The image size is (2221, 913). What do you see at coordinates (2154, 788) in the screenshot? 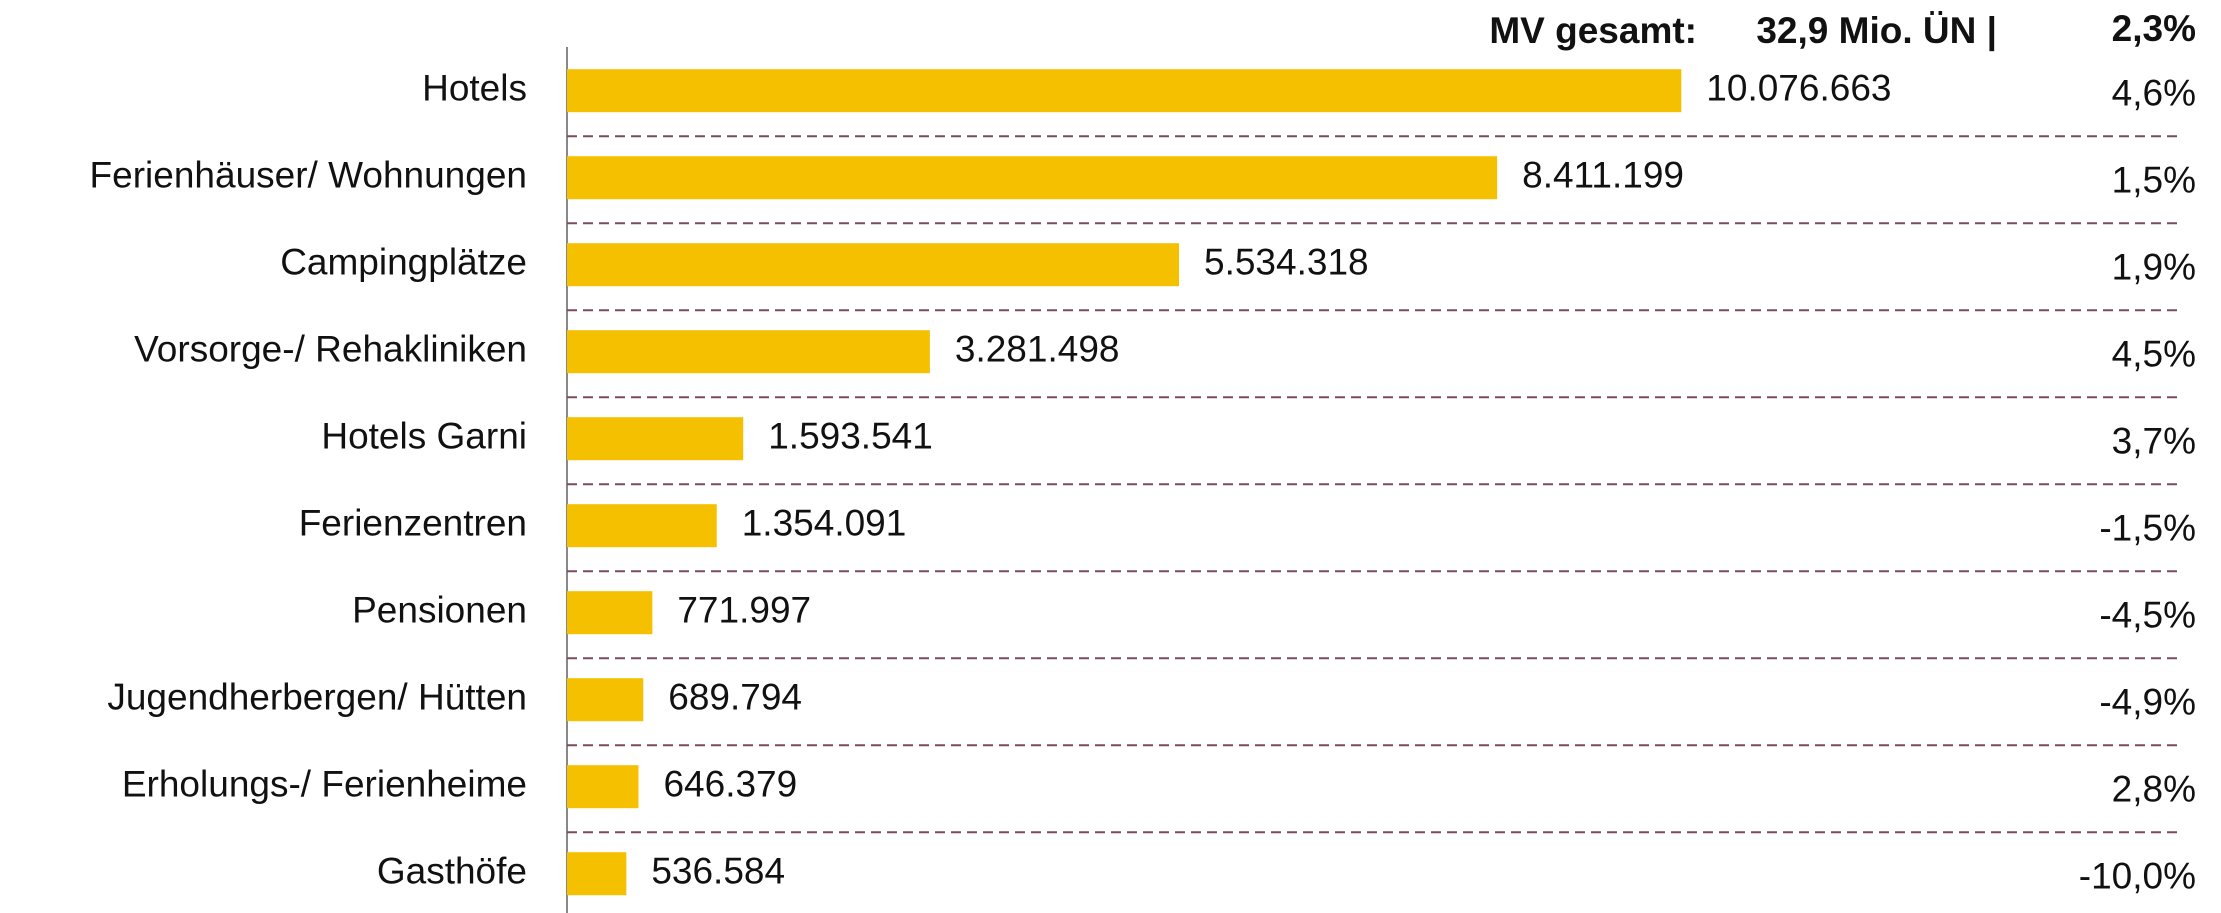
I see `change-label: 2,8%` at bounding box center [2154, 788].